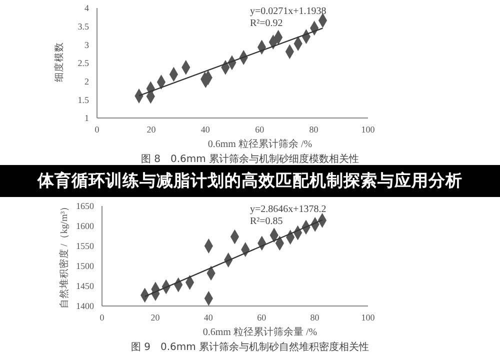 Image resolution: width=500 pixels, height=362 pixels. What do you see at coordinates (84, 63) in the screenshot?
I see `y-tick-label: 2.5` at bounding box center [84, 63].